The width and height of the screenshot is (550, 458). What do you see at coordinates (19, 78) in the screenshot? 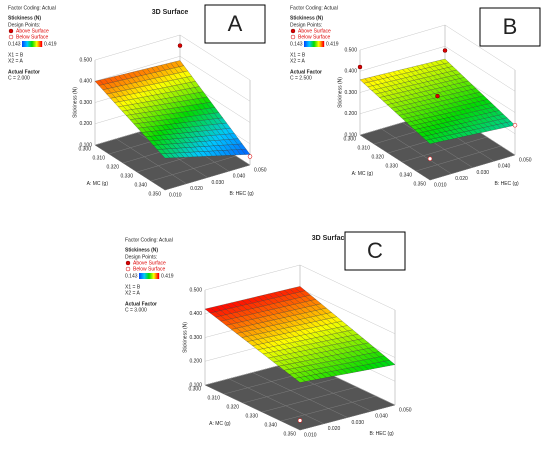
I see `actual-factor: C = 2.000` at bounding box center [19, 78].